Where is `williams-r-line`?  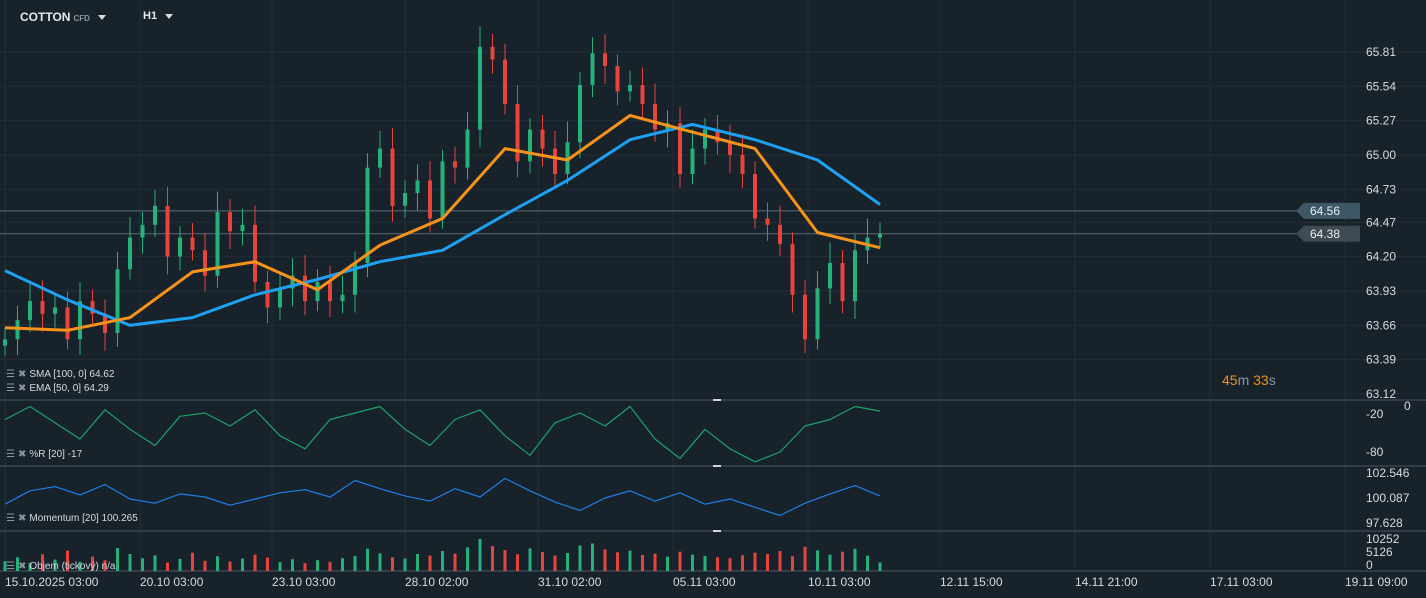
williams-r-line is located at coordinates (442, 434).